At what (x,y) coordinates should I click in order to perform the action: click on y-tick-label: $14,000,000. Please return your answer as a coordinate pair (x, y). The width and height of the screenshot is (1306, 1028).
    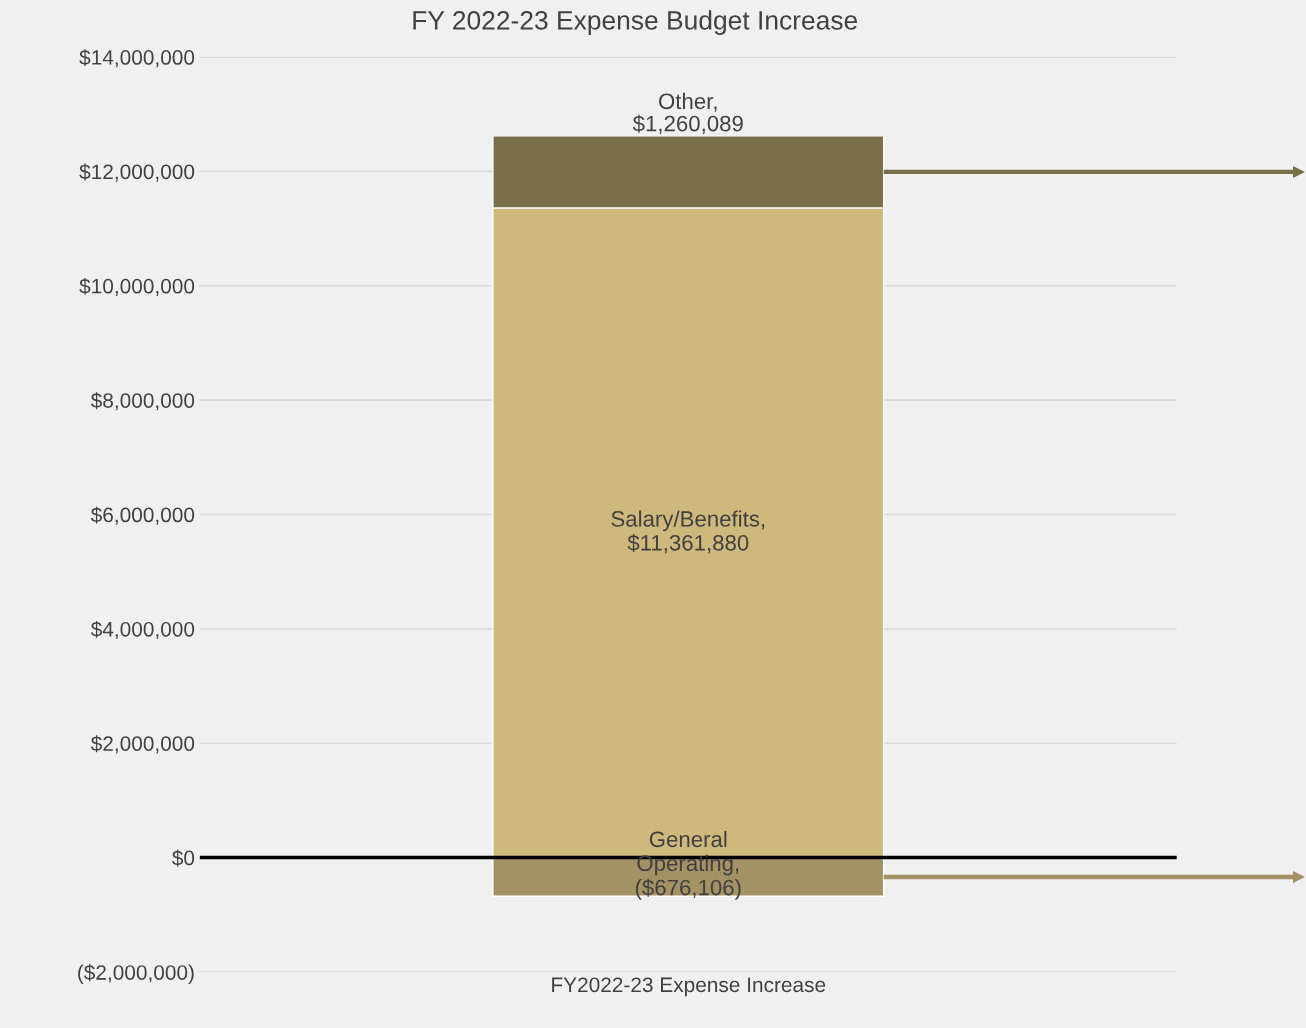
    Looking at the image, I should click on (137, 58).